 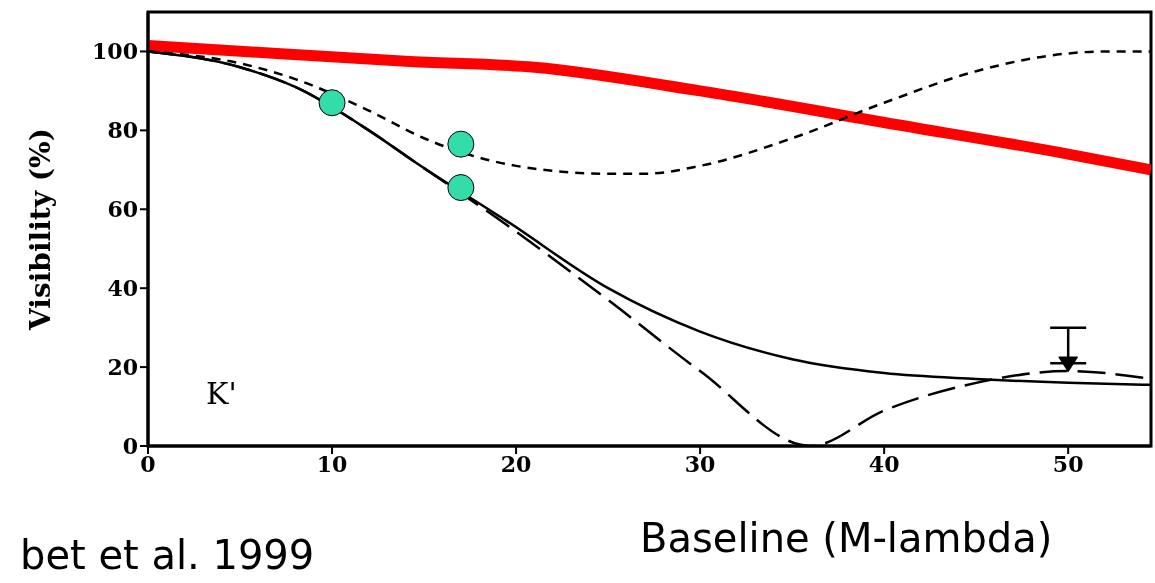 What do you see at coordinates (130, 445) in the screenshot?
I see `y-tick-label: 0` at bounding box center [130, 445].